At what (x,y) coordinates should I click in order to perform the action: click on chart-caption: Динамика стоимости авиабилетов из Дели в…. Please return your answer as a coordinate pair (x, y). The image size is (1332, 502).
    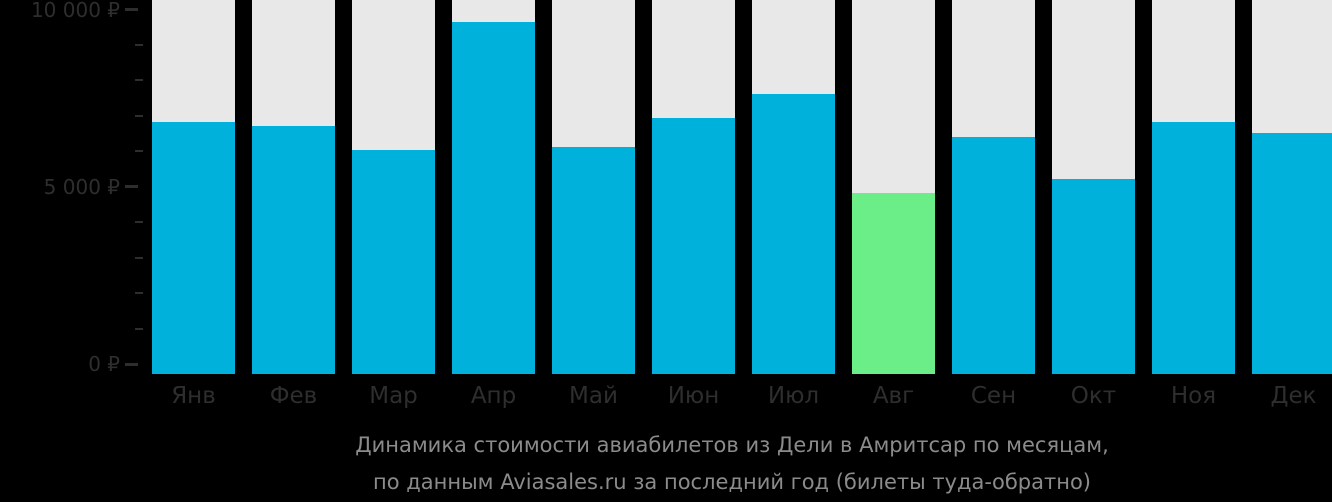
    Looking at the image, I should click on (732, 464).